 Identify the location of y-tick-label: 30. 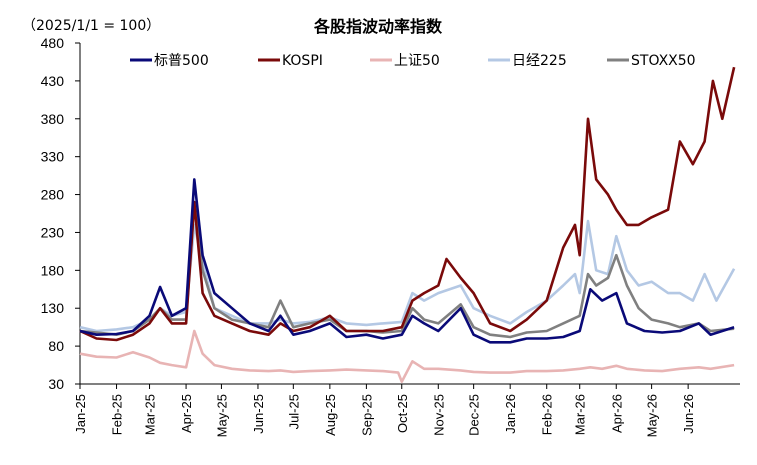
(56, 384).